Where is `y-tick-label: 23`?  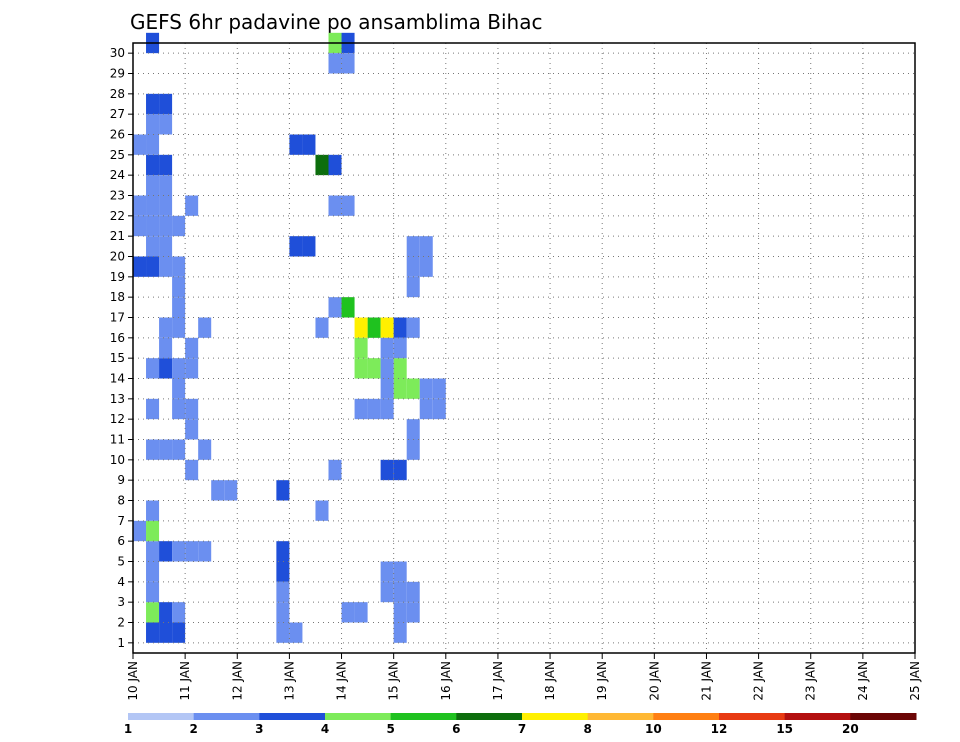
y-tick-label: 23 is located at coordinates (117, 196).